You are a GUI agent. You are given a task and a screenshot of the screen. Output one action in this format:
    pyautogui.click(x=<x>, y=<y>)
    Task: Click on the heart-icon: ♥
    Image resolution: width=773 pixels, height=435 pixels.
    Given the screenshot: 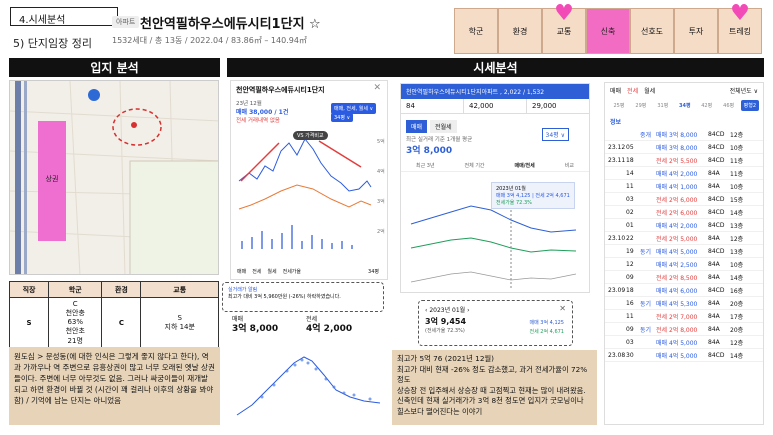 What is the action you would take?
    pyautogui.click(x=740, y=13)
    